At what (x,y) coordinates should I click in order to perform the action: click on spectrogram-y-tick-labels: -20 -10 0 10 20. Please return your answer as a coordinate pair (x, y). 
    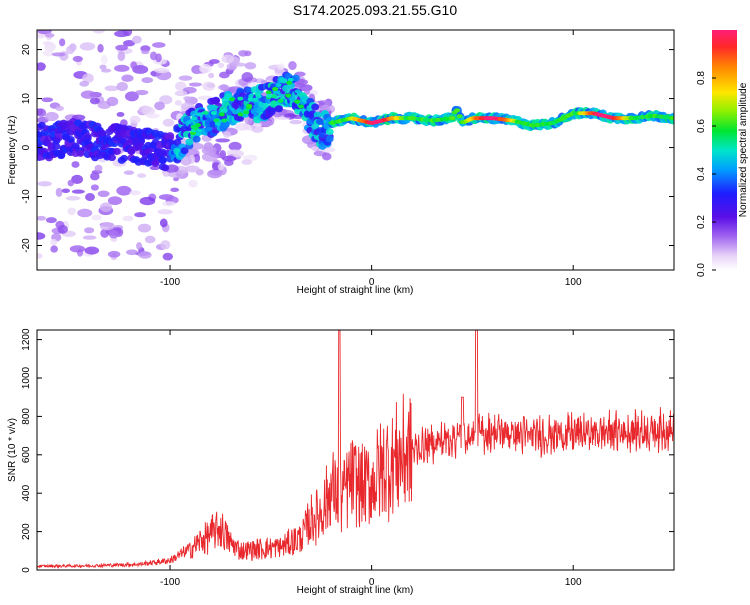
    Looking at the image, I should click on (26, 148).